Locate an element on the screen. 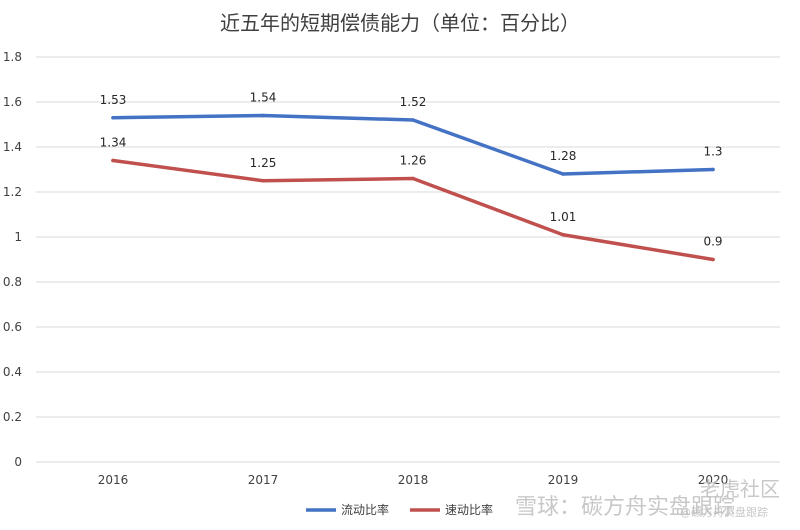 Image resolution: width=800 pixels, height=530 pixels. watermark: 老虎社区 雪球：碳方舟实盘跟踪 @碳方舟实盘跟踪 is located at coordinates (647, 498).